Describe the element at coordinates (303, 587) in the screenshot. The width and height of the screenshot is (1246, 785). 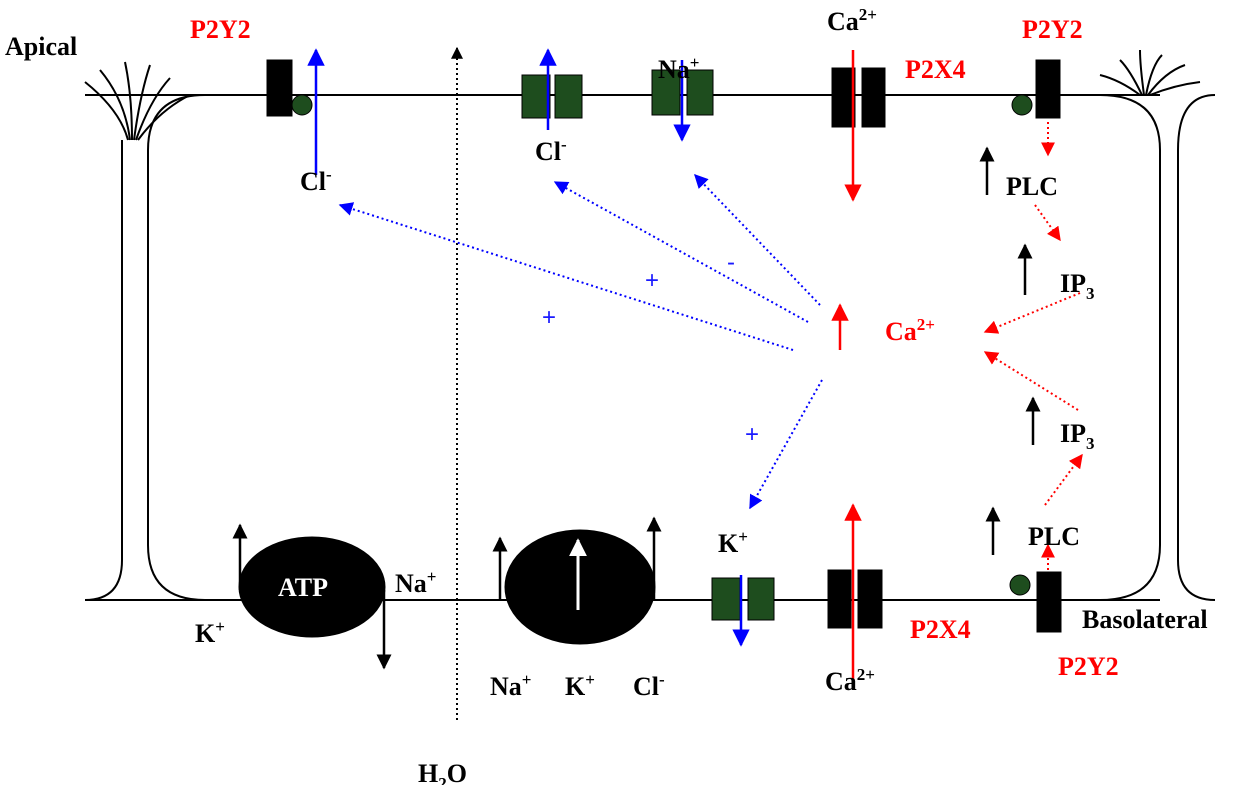
I see `pump-label: ATP` at that location.